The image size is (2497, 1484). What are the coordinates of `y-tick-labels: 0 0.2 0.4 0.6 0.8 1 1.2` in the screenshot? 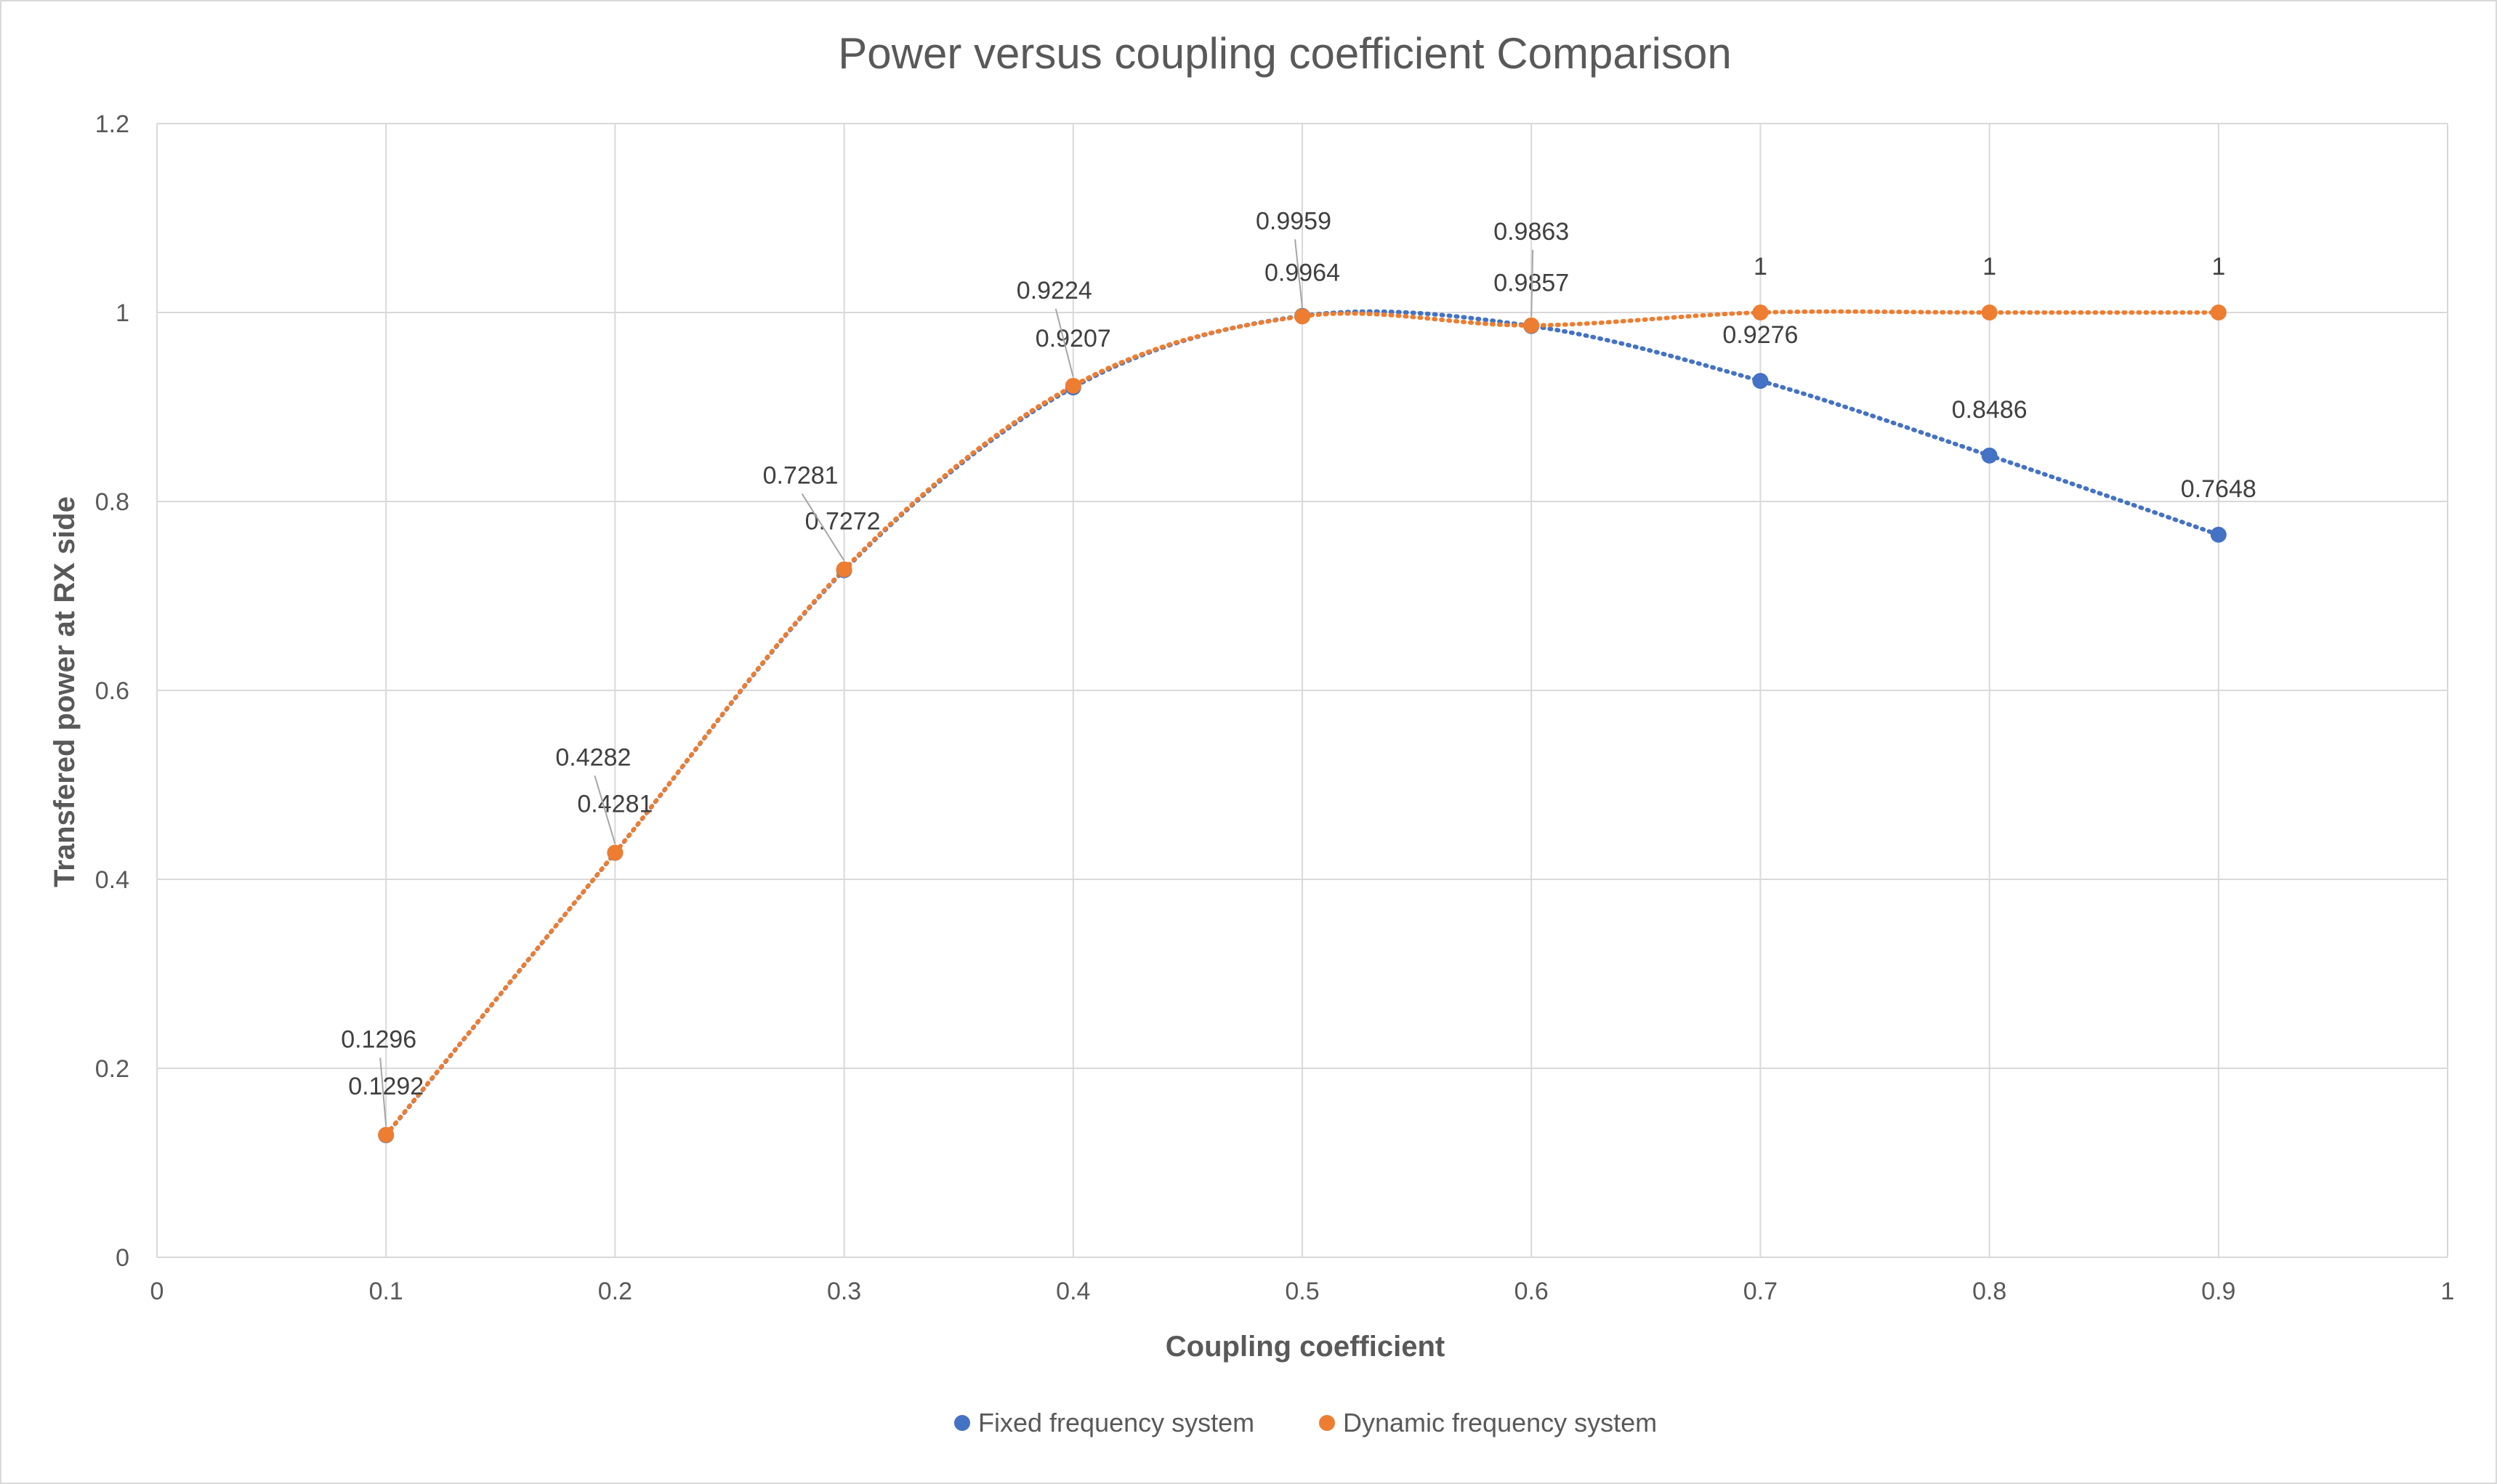 It's located at (112, 691).